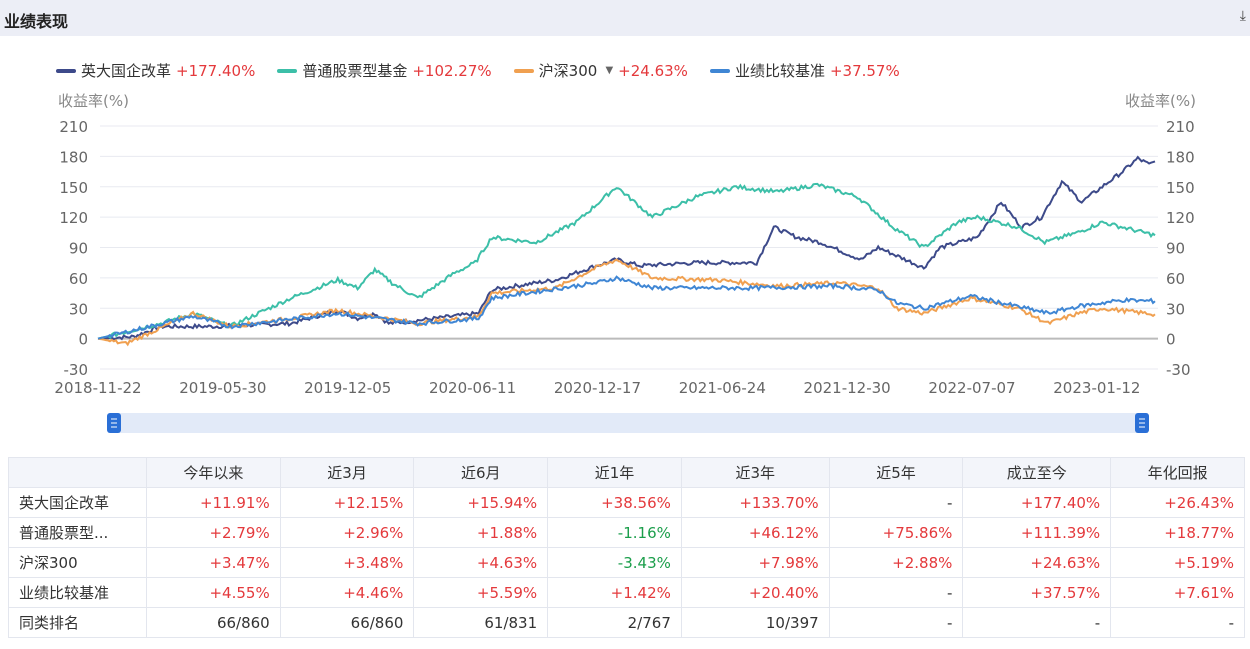 This screenshot has height=649, width=1250. I want to click on y-tick-label-left: -30, so click(76, 370).